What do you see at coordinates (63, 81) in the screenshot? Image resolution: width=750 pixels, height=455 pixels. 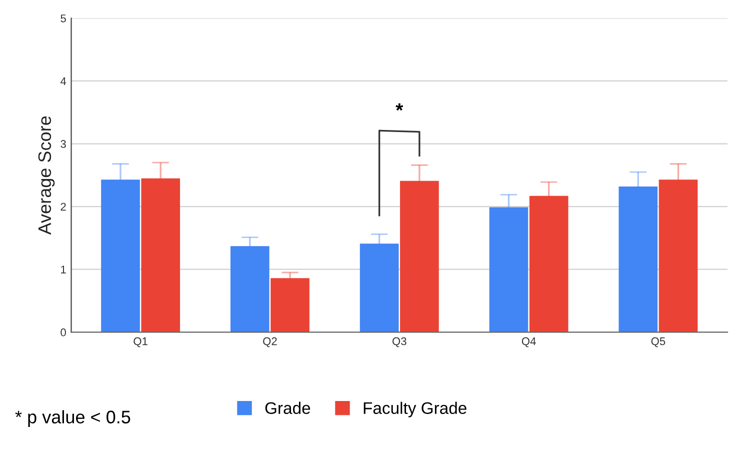 I see `y-tick-label: 4` at bounding box center [63, 81].